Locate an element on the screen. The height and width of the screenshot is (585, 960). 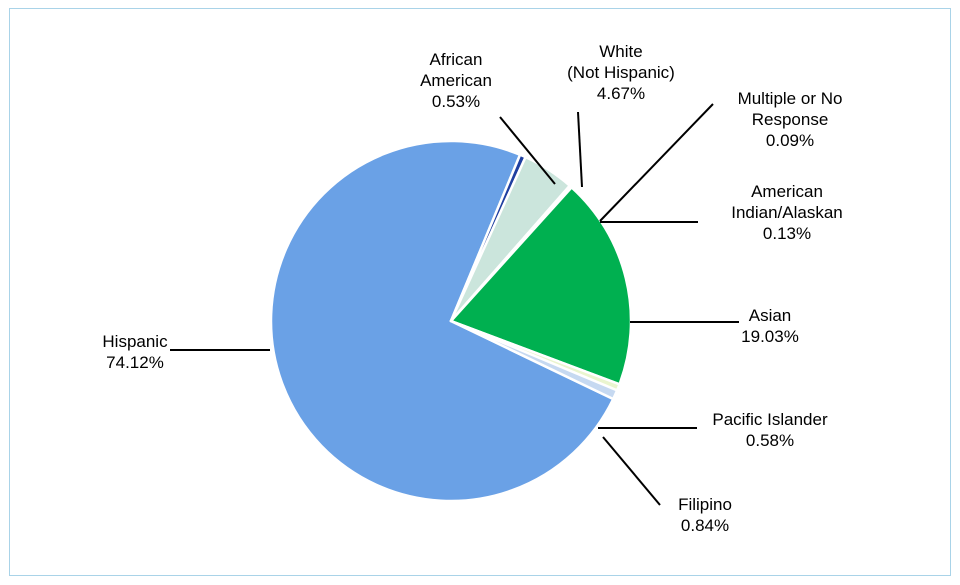
slice-label-line: Asian is located at coordinates (770, 315).